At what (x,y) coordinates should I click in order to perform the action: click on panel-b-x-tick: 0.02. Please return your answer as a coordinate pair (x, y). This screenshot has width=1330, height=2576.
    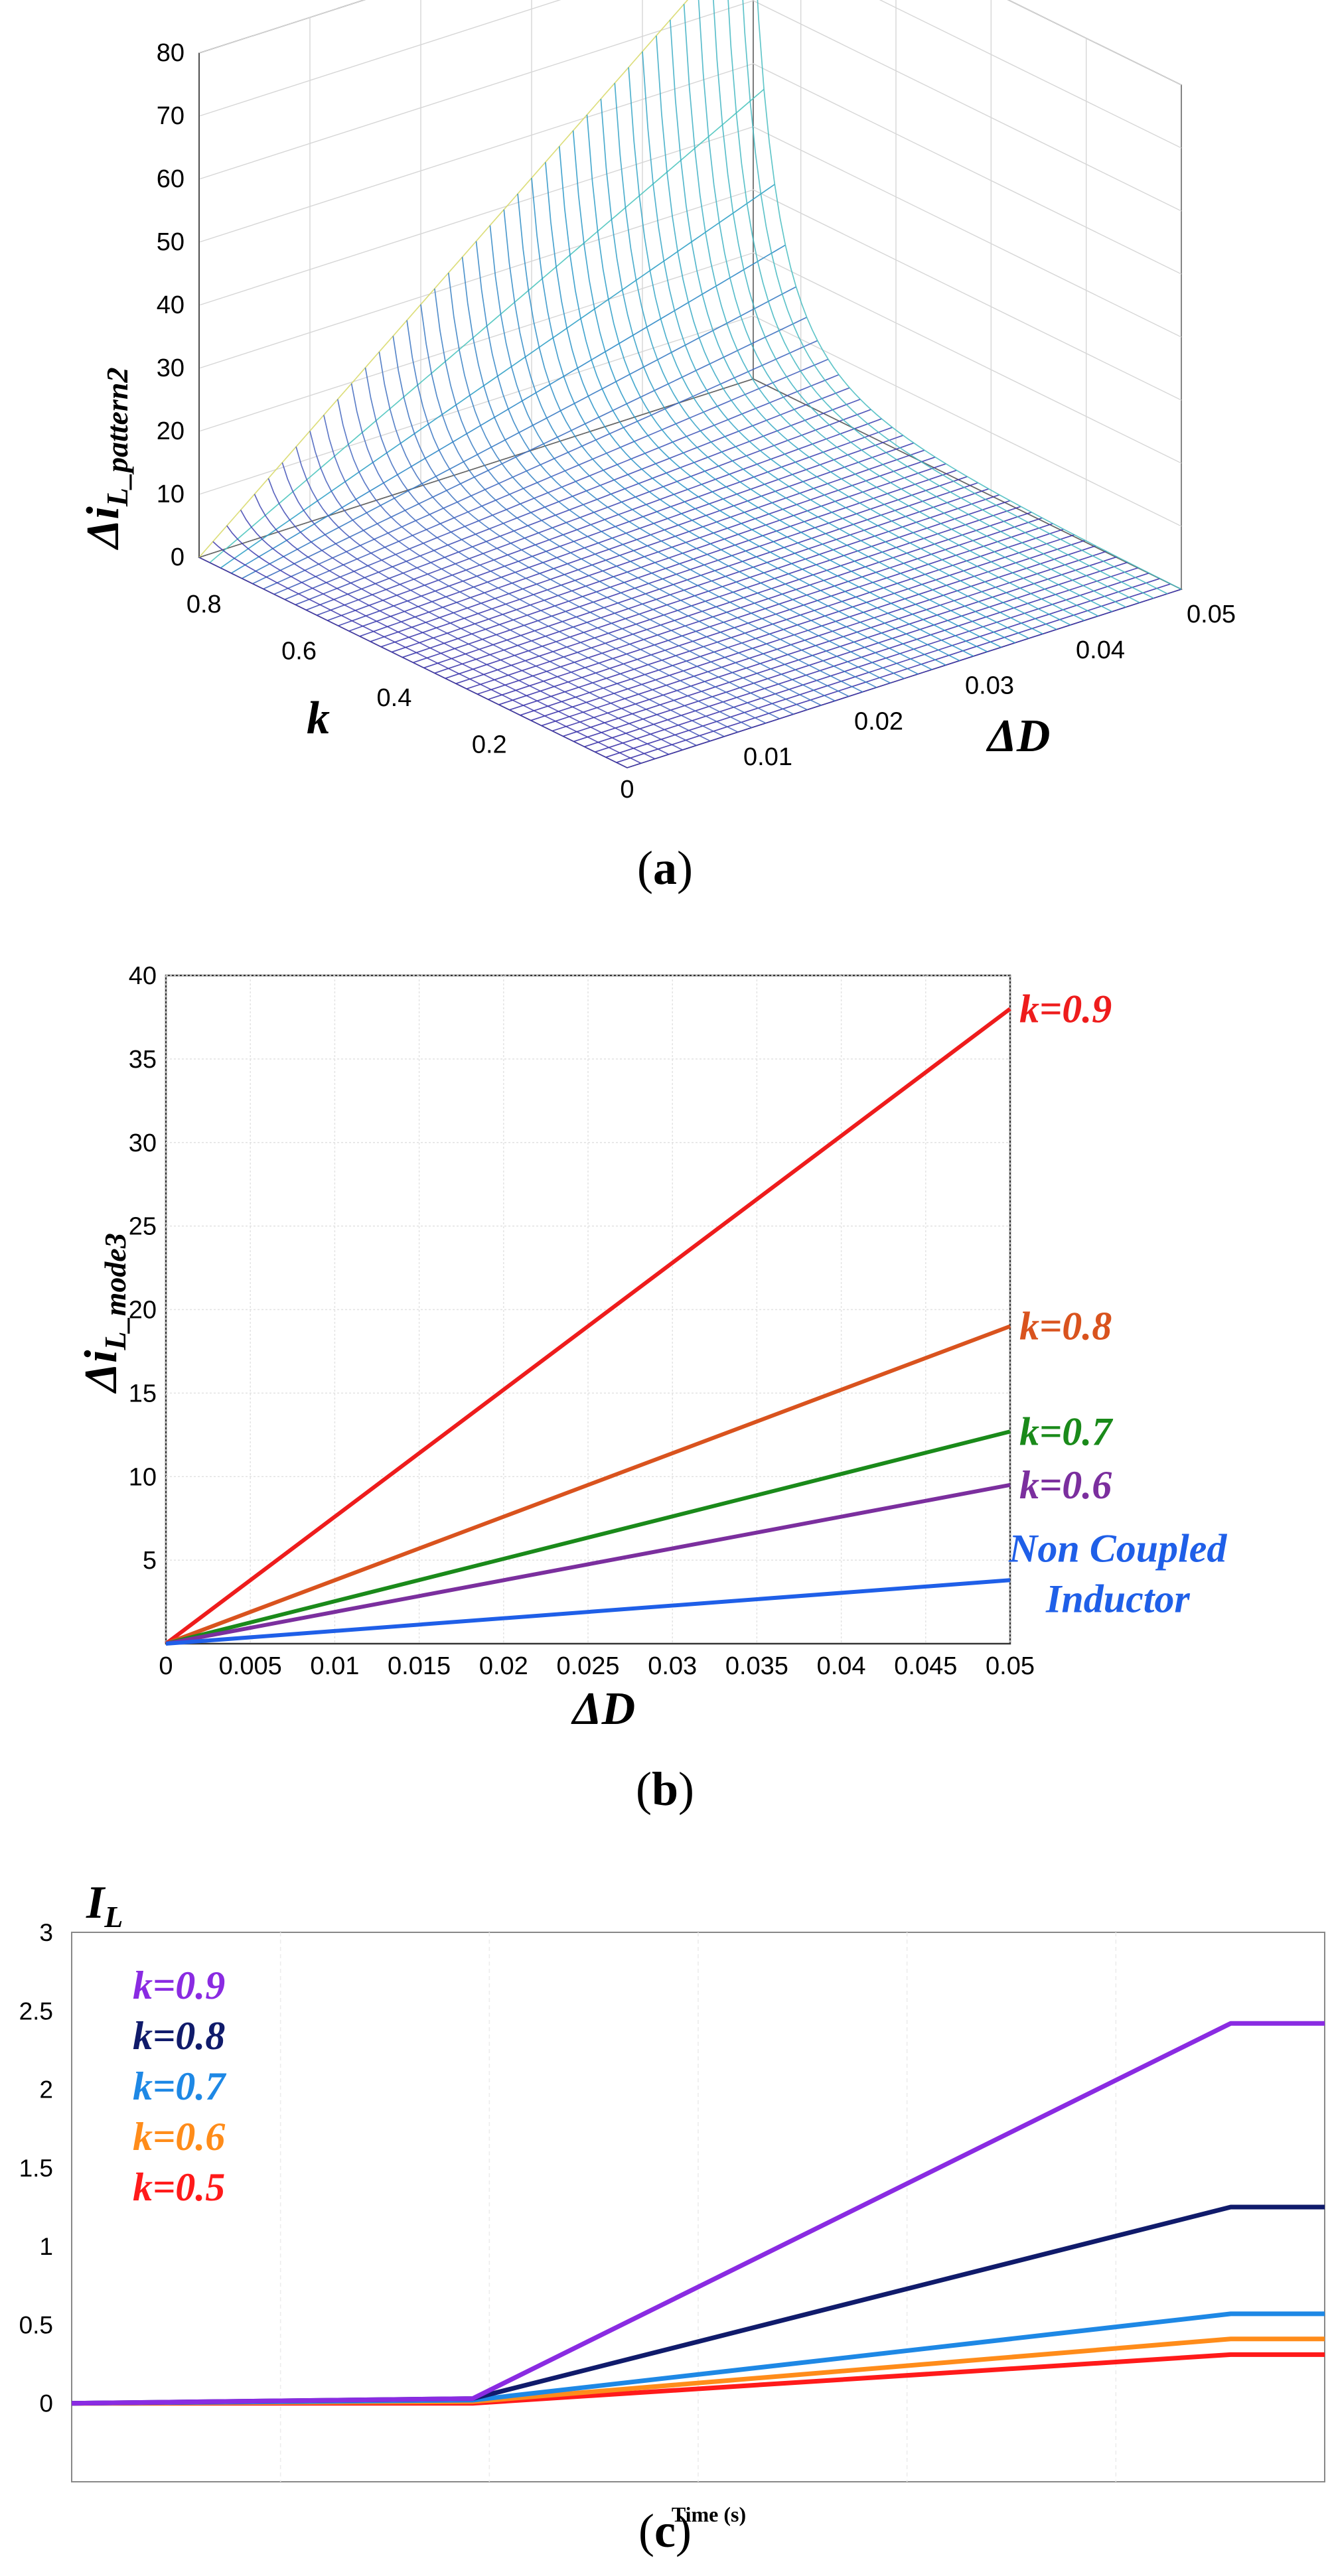
    Looking at the image, I should click on (503, 1666).